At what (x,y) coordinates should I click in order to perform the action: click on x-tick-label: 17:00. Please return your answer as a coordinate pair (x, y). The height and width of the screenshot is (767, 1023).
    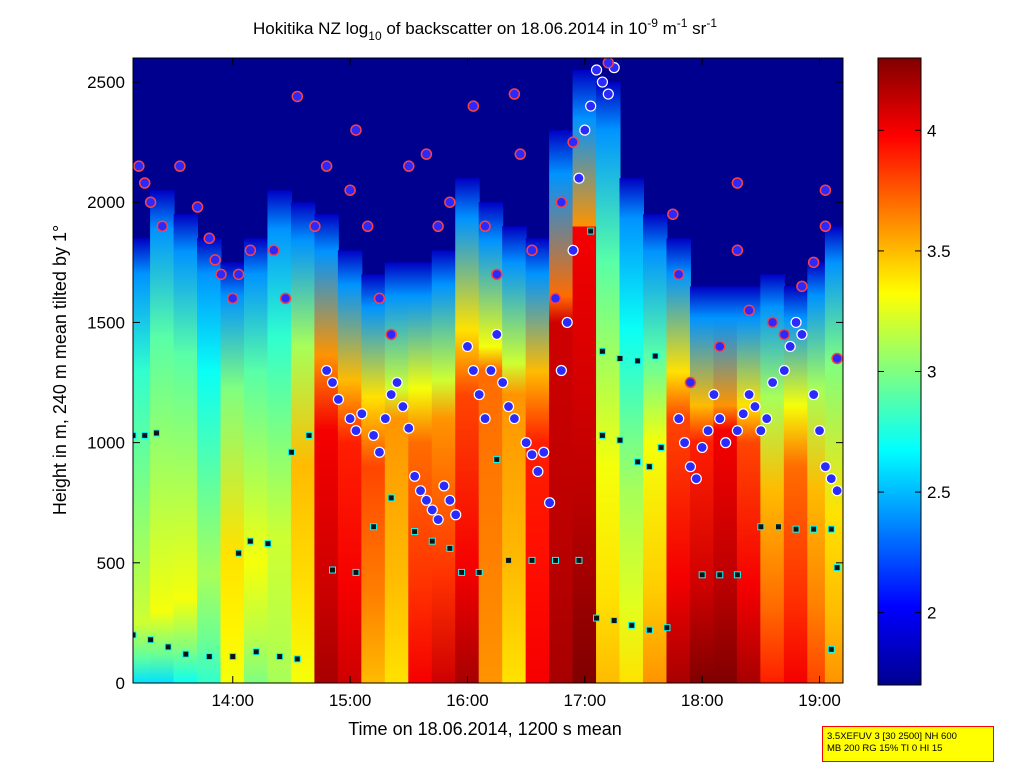
    Looking at the image, I should click on (585, 700).